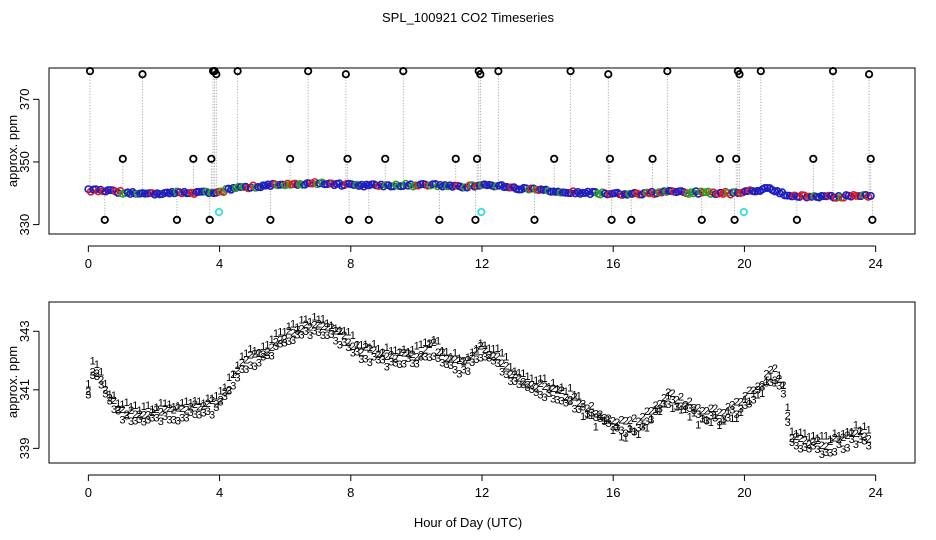  Describe the element at coordinates (875, 263) in the screenshot. I see `x-tick-label: 24` at that location.